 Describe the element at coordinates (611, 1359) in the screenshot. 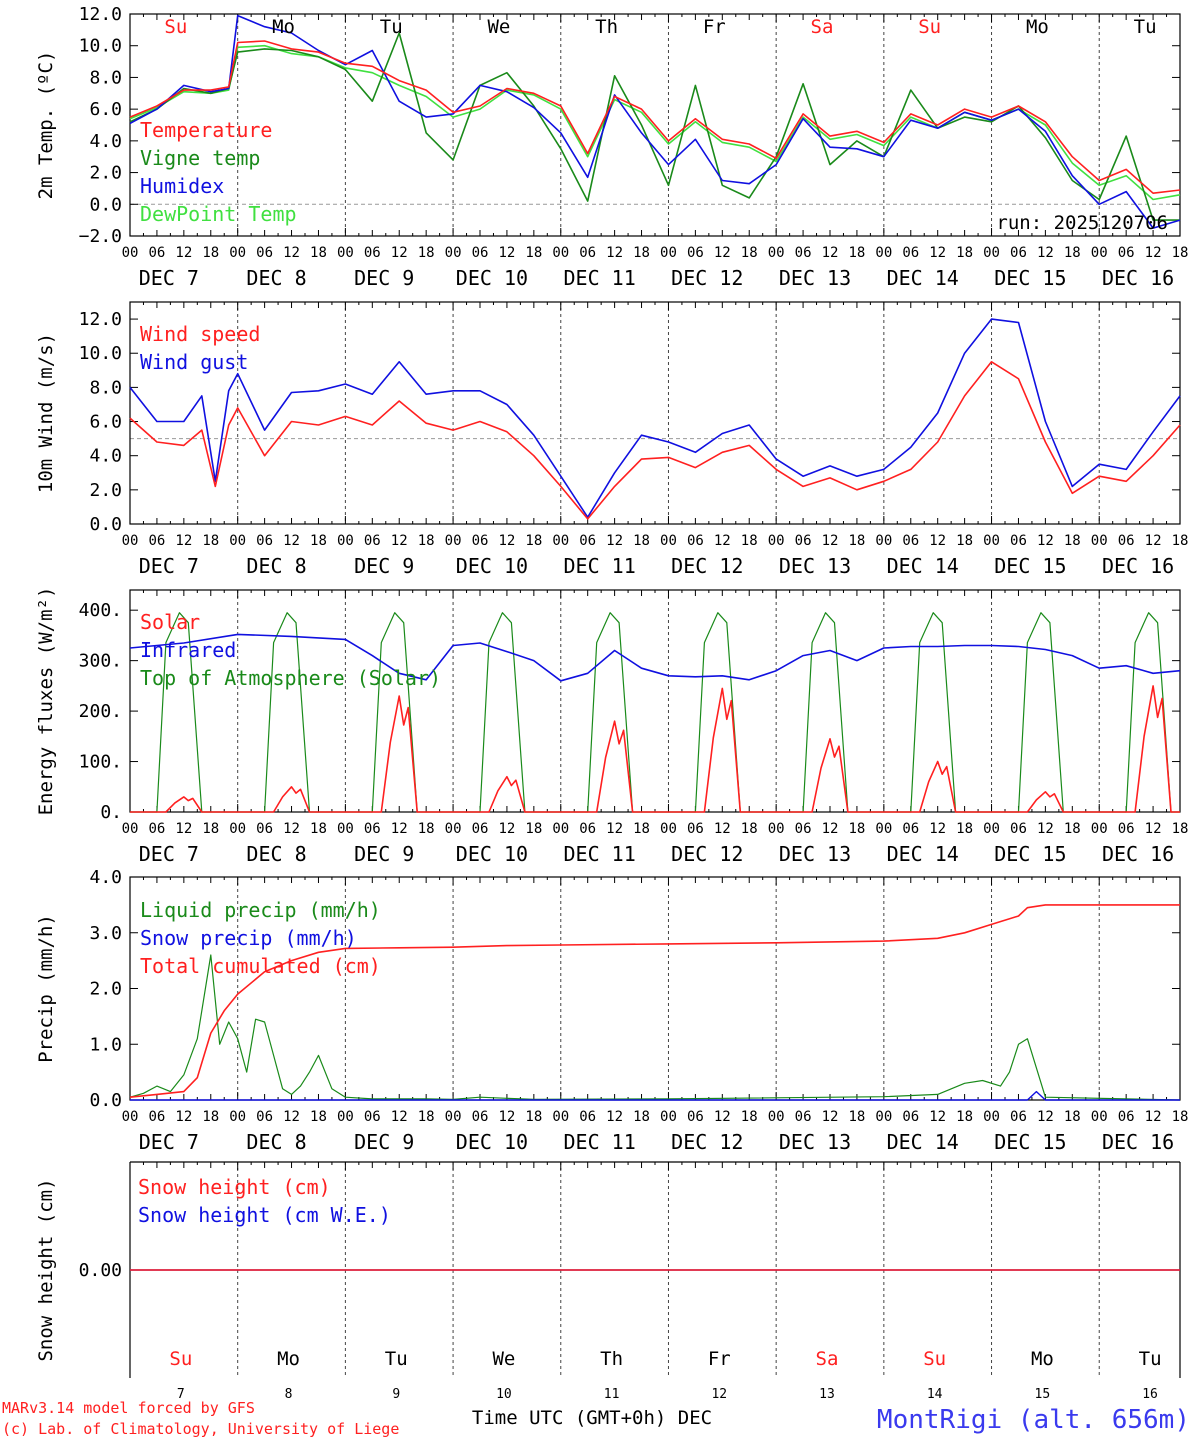

I see `weekday-label: Th` at that location.